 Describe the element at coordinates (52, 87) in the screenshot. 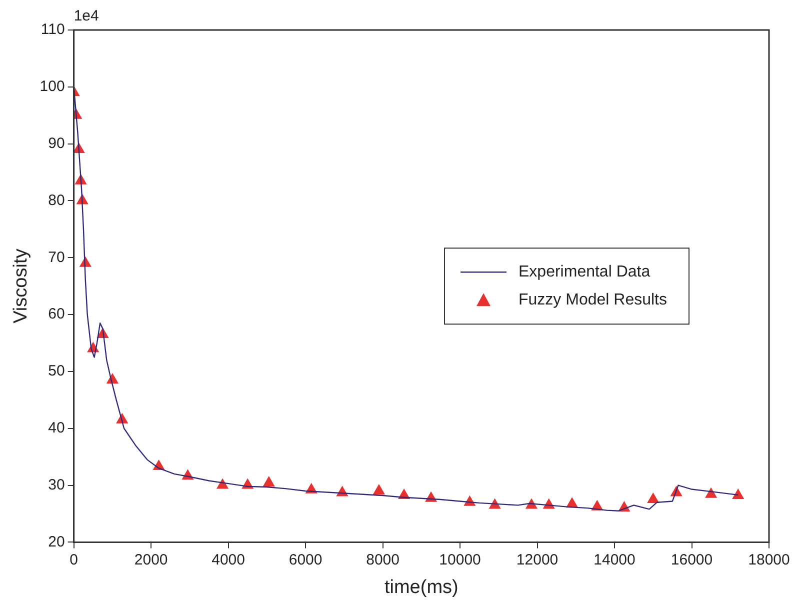

I see `y-tick-label: 100` at that location.